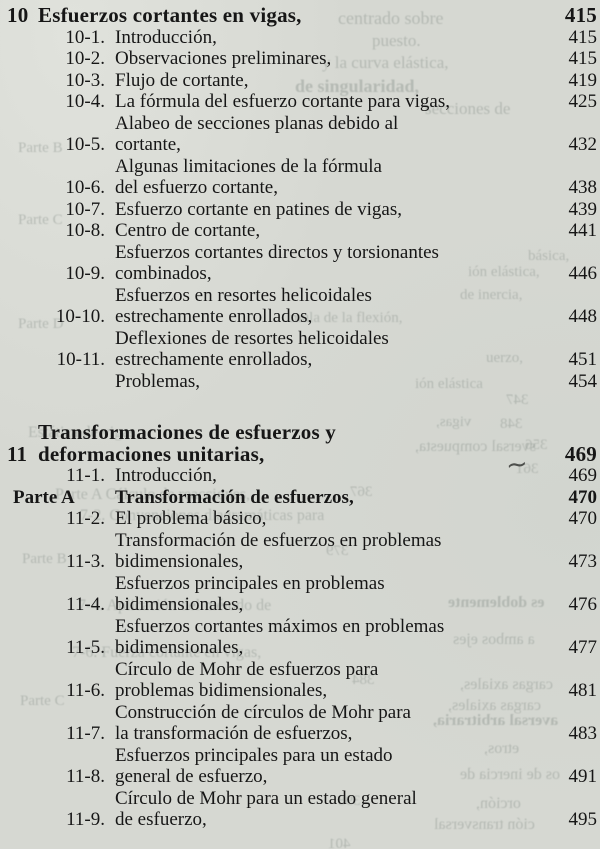 This screenshot has height=849, width=600. I want to click on entry-text-line: Introducción,, so click(166, 37).